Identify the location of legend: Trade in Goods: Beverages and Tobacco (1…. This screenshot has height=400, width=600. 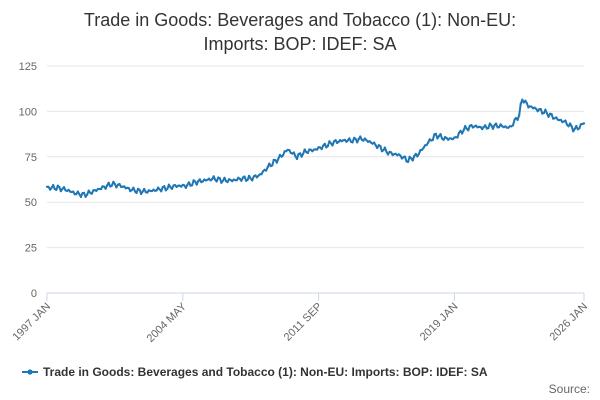
(255, 372).